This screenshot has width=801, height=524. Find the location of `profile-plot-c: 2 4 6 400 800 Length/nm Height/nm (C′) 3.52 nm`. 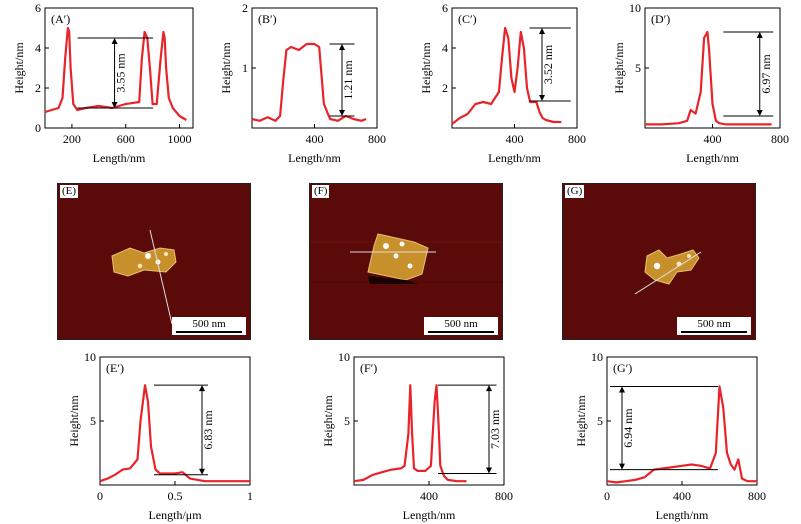

profile-plot-c: 2 4 6 400 800 Length/nm Height/nm (C′) 3.52 nm is located at coordinates (502, 83).